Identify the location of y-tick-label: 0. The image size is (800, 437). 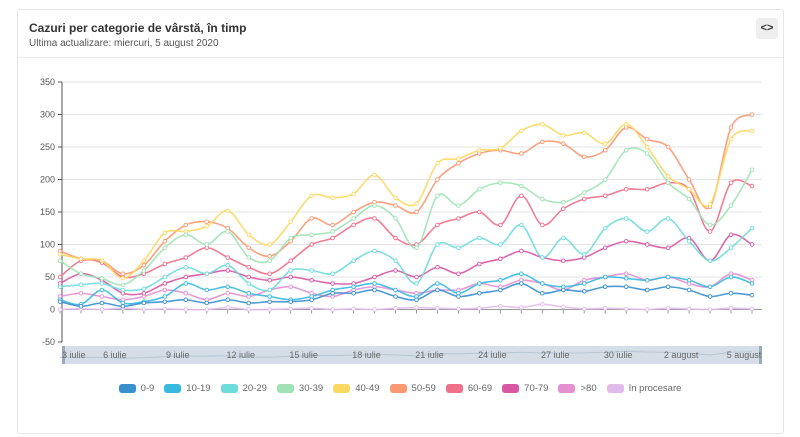
(52, 310).